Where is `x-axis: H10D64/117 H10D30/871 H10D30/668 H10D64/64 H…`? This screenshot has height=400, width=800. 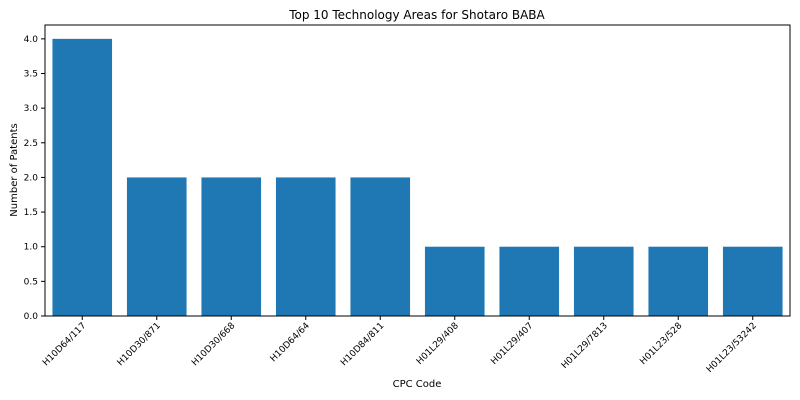
x-axis: H10D64/117 H10D30/871 H10D30/668 H10D64/64 H… is located at coordinates (400, 345).